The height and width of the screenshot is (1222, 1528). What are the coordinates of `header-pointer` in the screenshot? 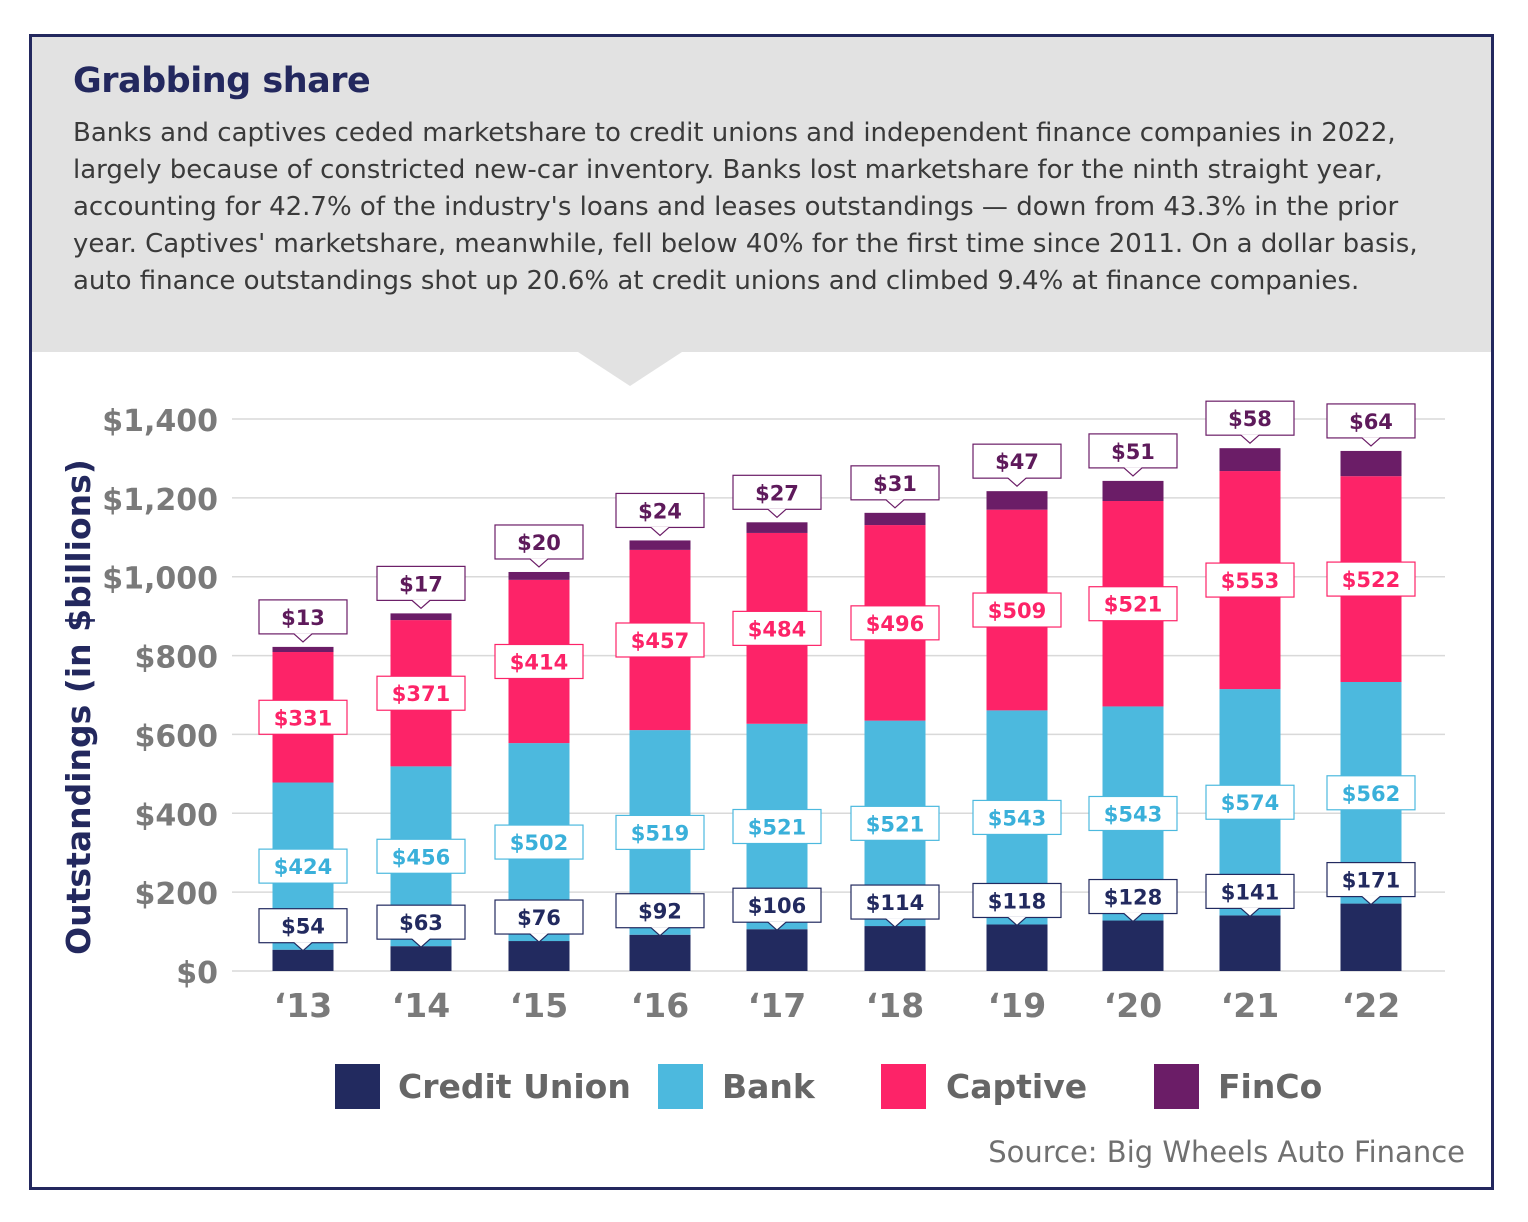 It's located at (630, 369).